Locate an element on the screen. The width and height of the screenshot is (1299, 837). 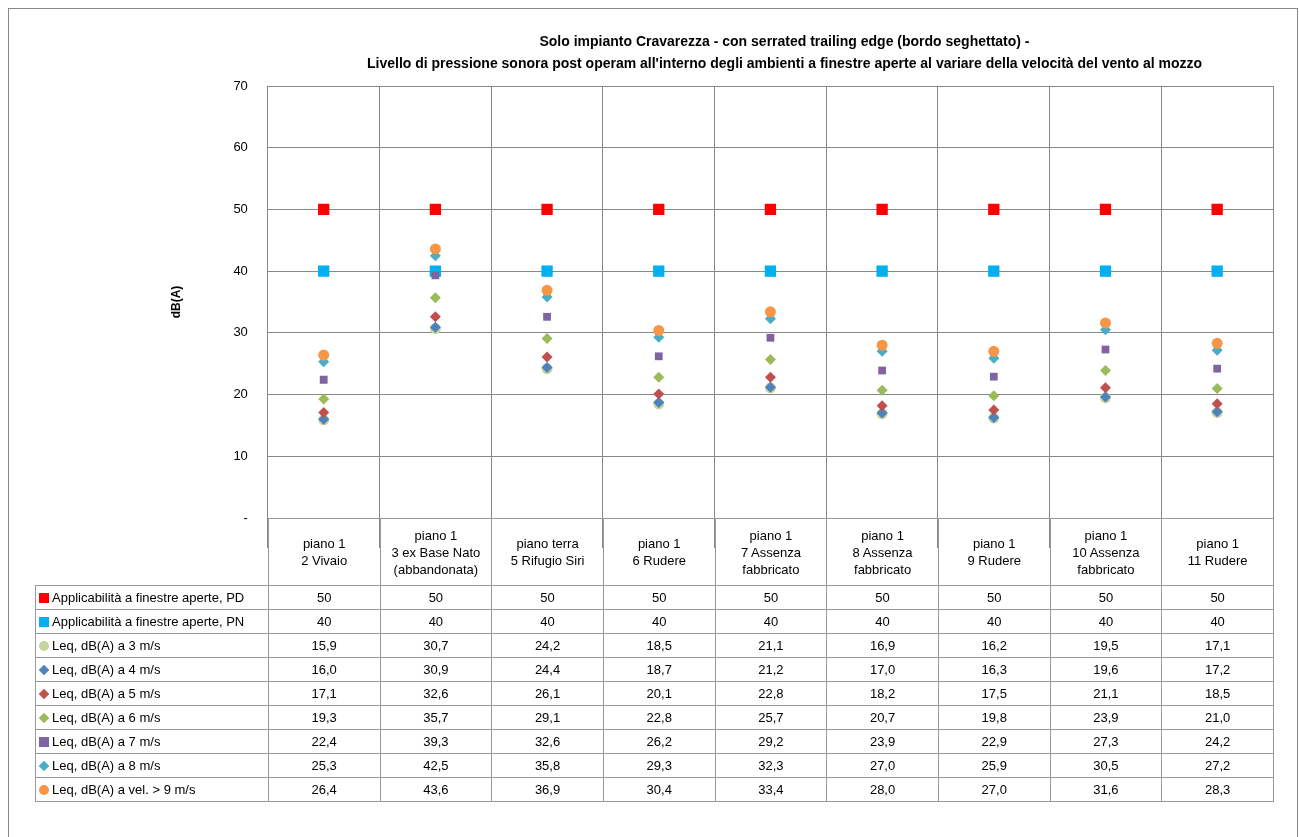
data-label: 22,9 is located at coordinates (994, 741).